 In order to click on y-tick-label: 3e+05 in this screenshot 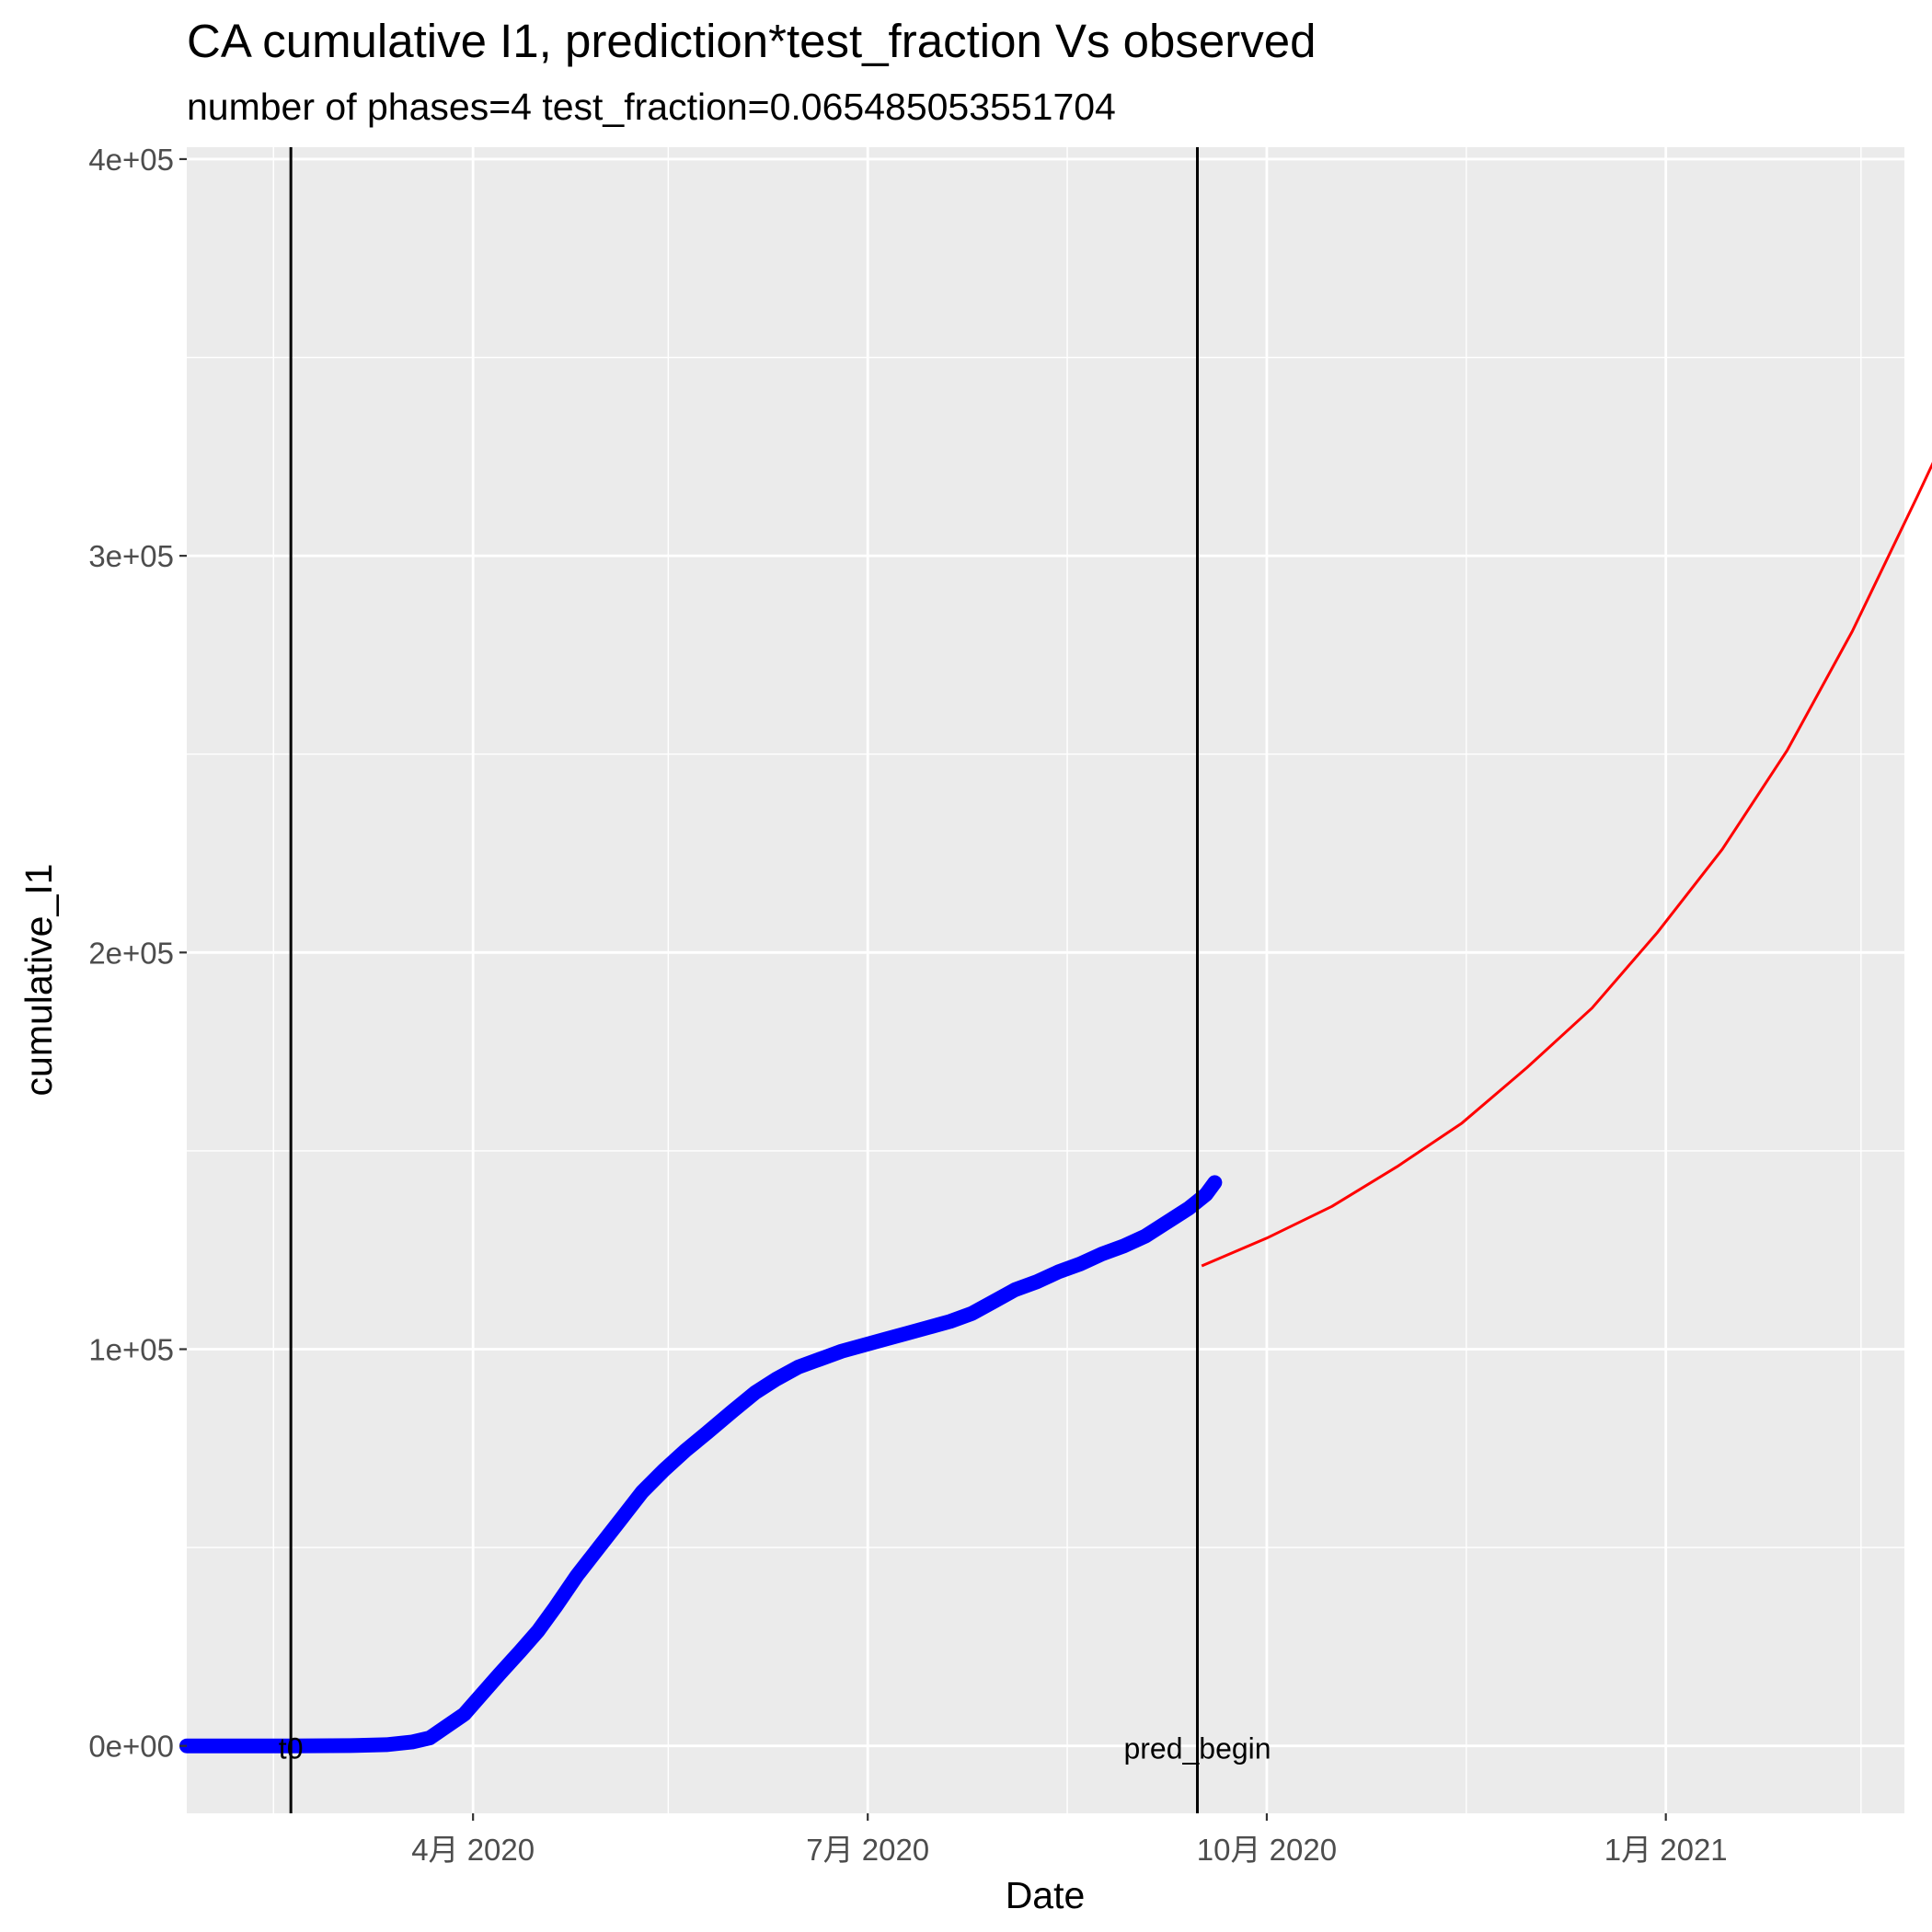, I will do `click(131, 556)`.